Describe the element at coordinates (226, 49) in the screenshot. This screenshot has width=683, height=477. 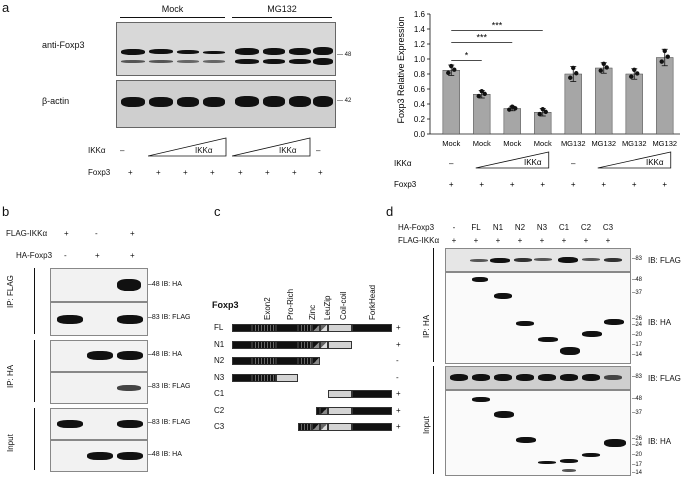
I see `blot-foxp3-a` at that location.